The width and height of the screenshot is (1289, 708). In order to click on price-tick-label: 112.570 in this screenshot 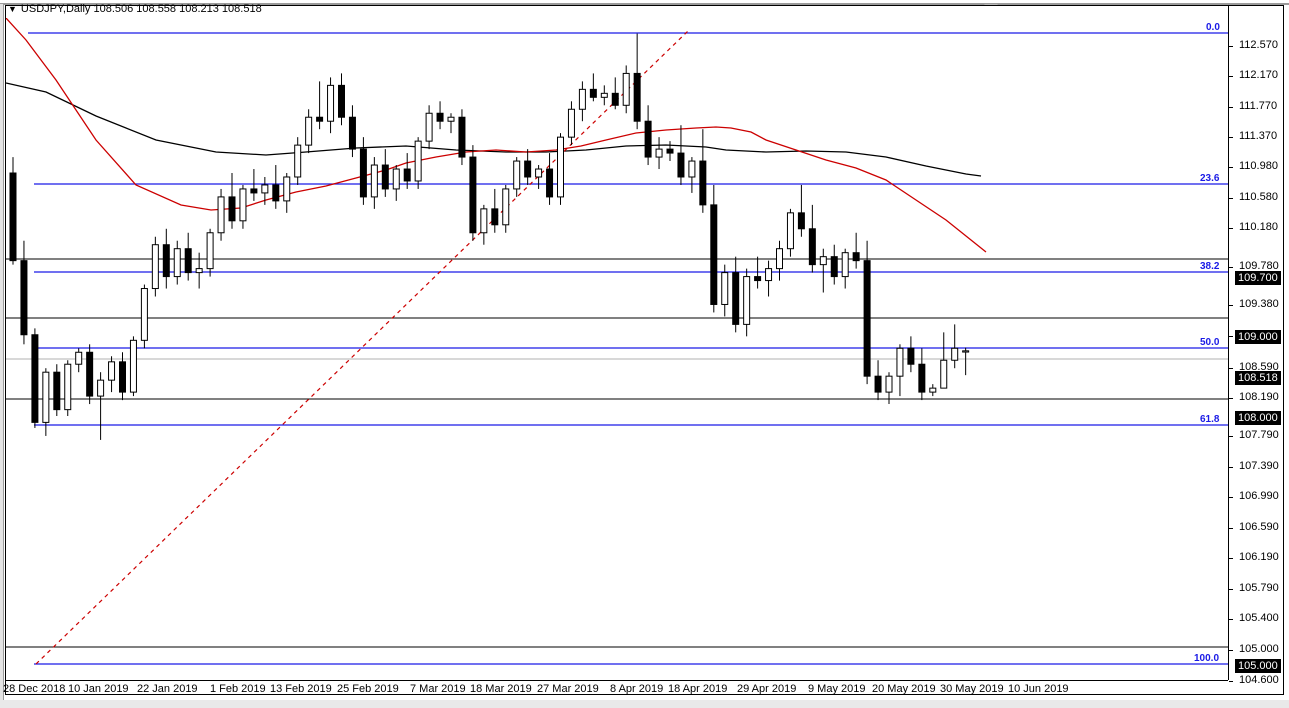, I will do `click(1258, 45)`.